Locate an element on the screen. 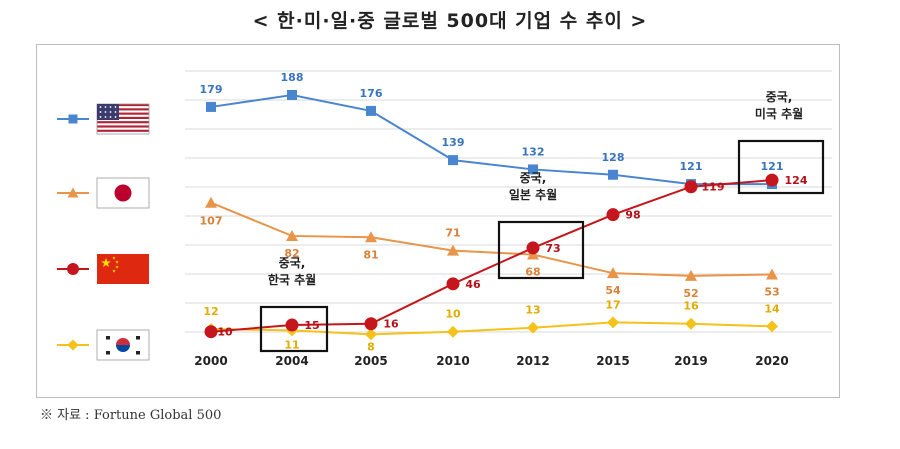  flag-taeguk-top is located at coordinates (123, 341).